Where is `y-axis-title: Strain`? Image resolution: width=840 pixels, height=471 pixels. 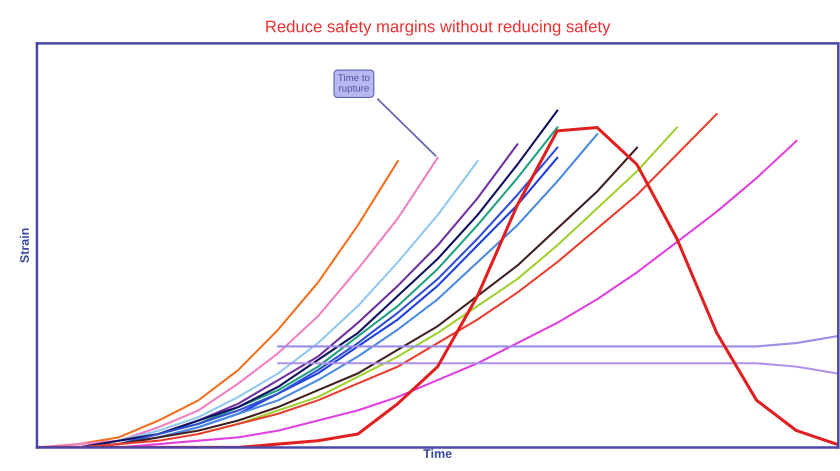
y-axis-title: Strain is located at coordinates (24, 245).